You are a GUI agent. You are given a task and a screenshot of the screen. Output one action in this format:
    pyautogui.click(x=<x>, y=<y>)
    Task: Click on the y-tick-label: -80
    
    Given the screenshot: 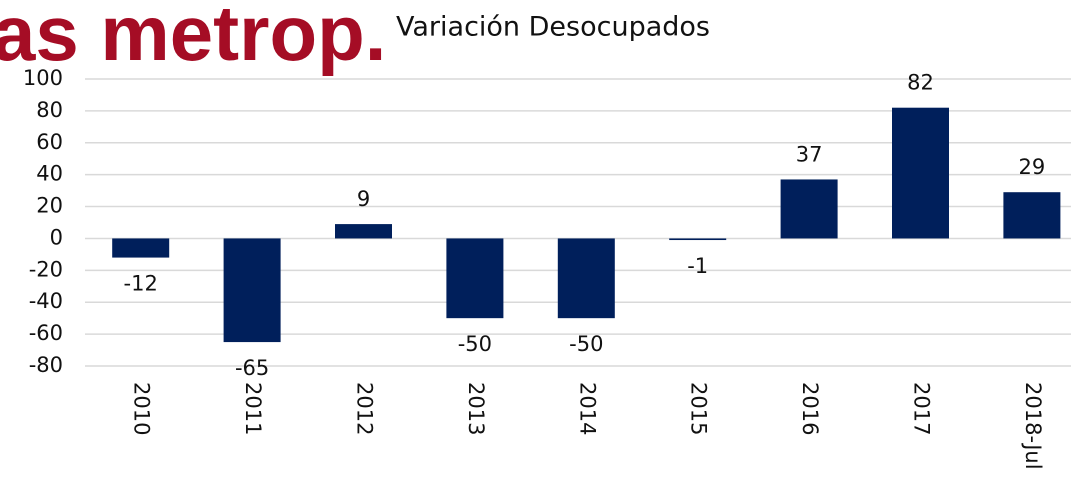 What is the action you would take?
    pyautogui.click(x=46, y=365)
    